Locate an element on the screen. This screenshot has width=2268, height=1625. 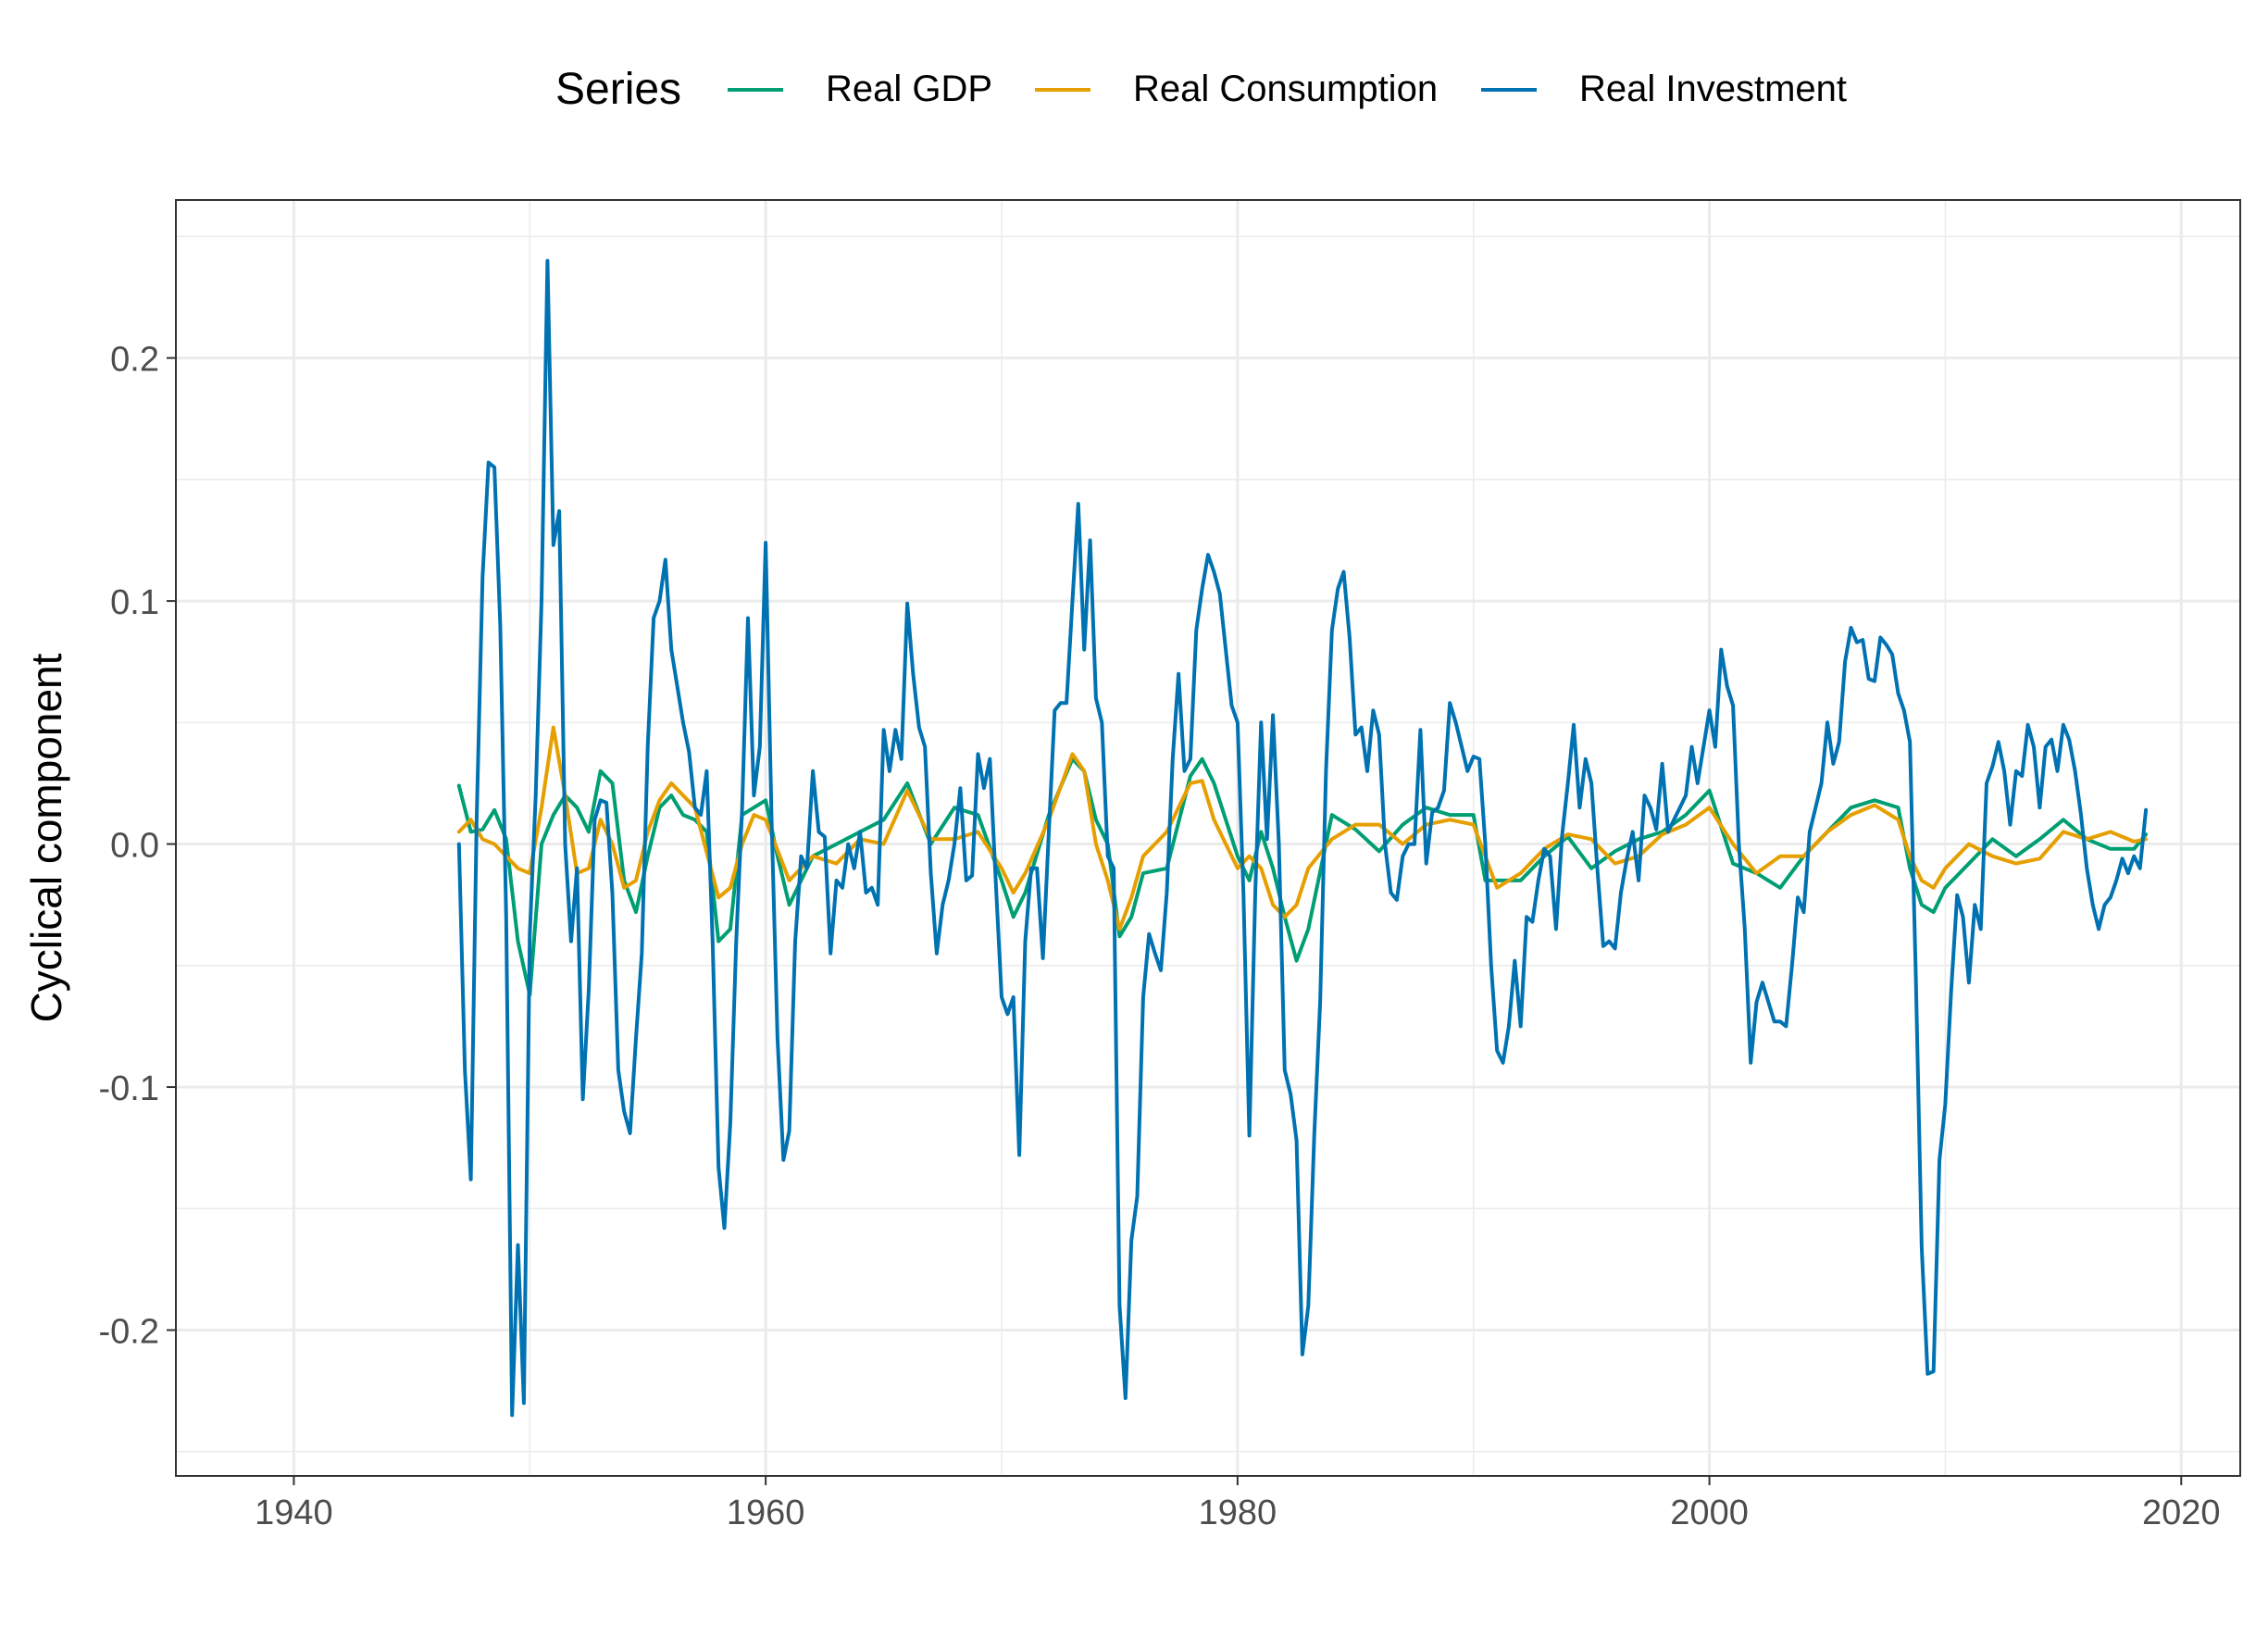
x-tick-label: 1960 is located at coordinates (766, 1513).